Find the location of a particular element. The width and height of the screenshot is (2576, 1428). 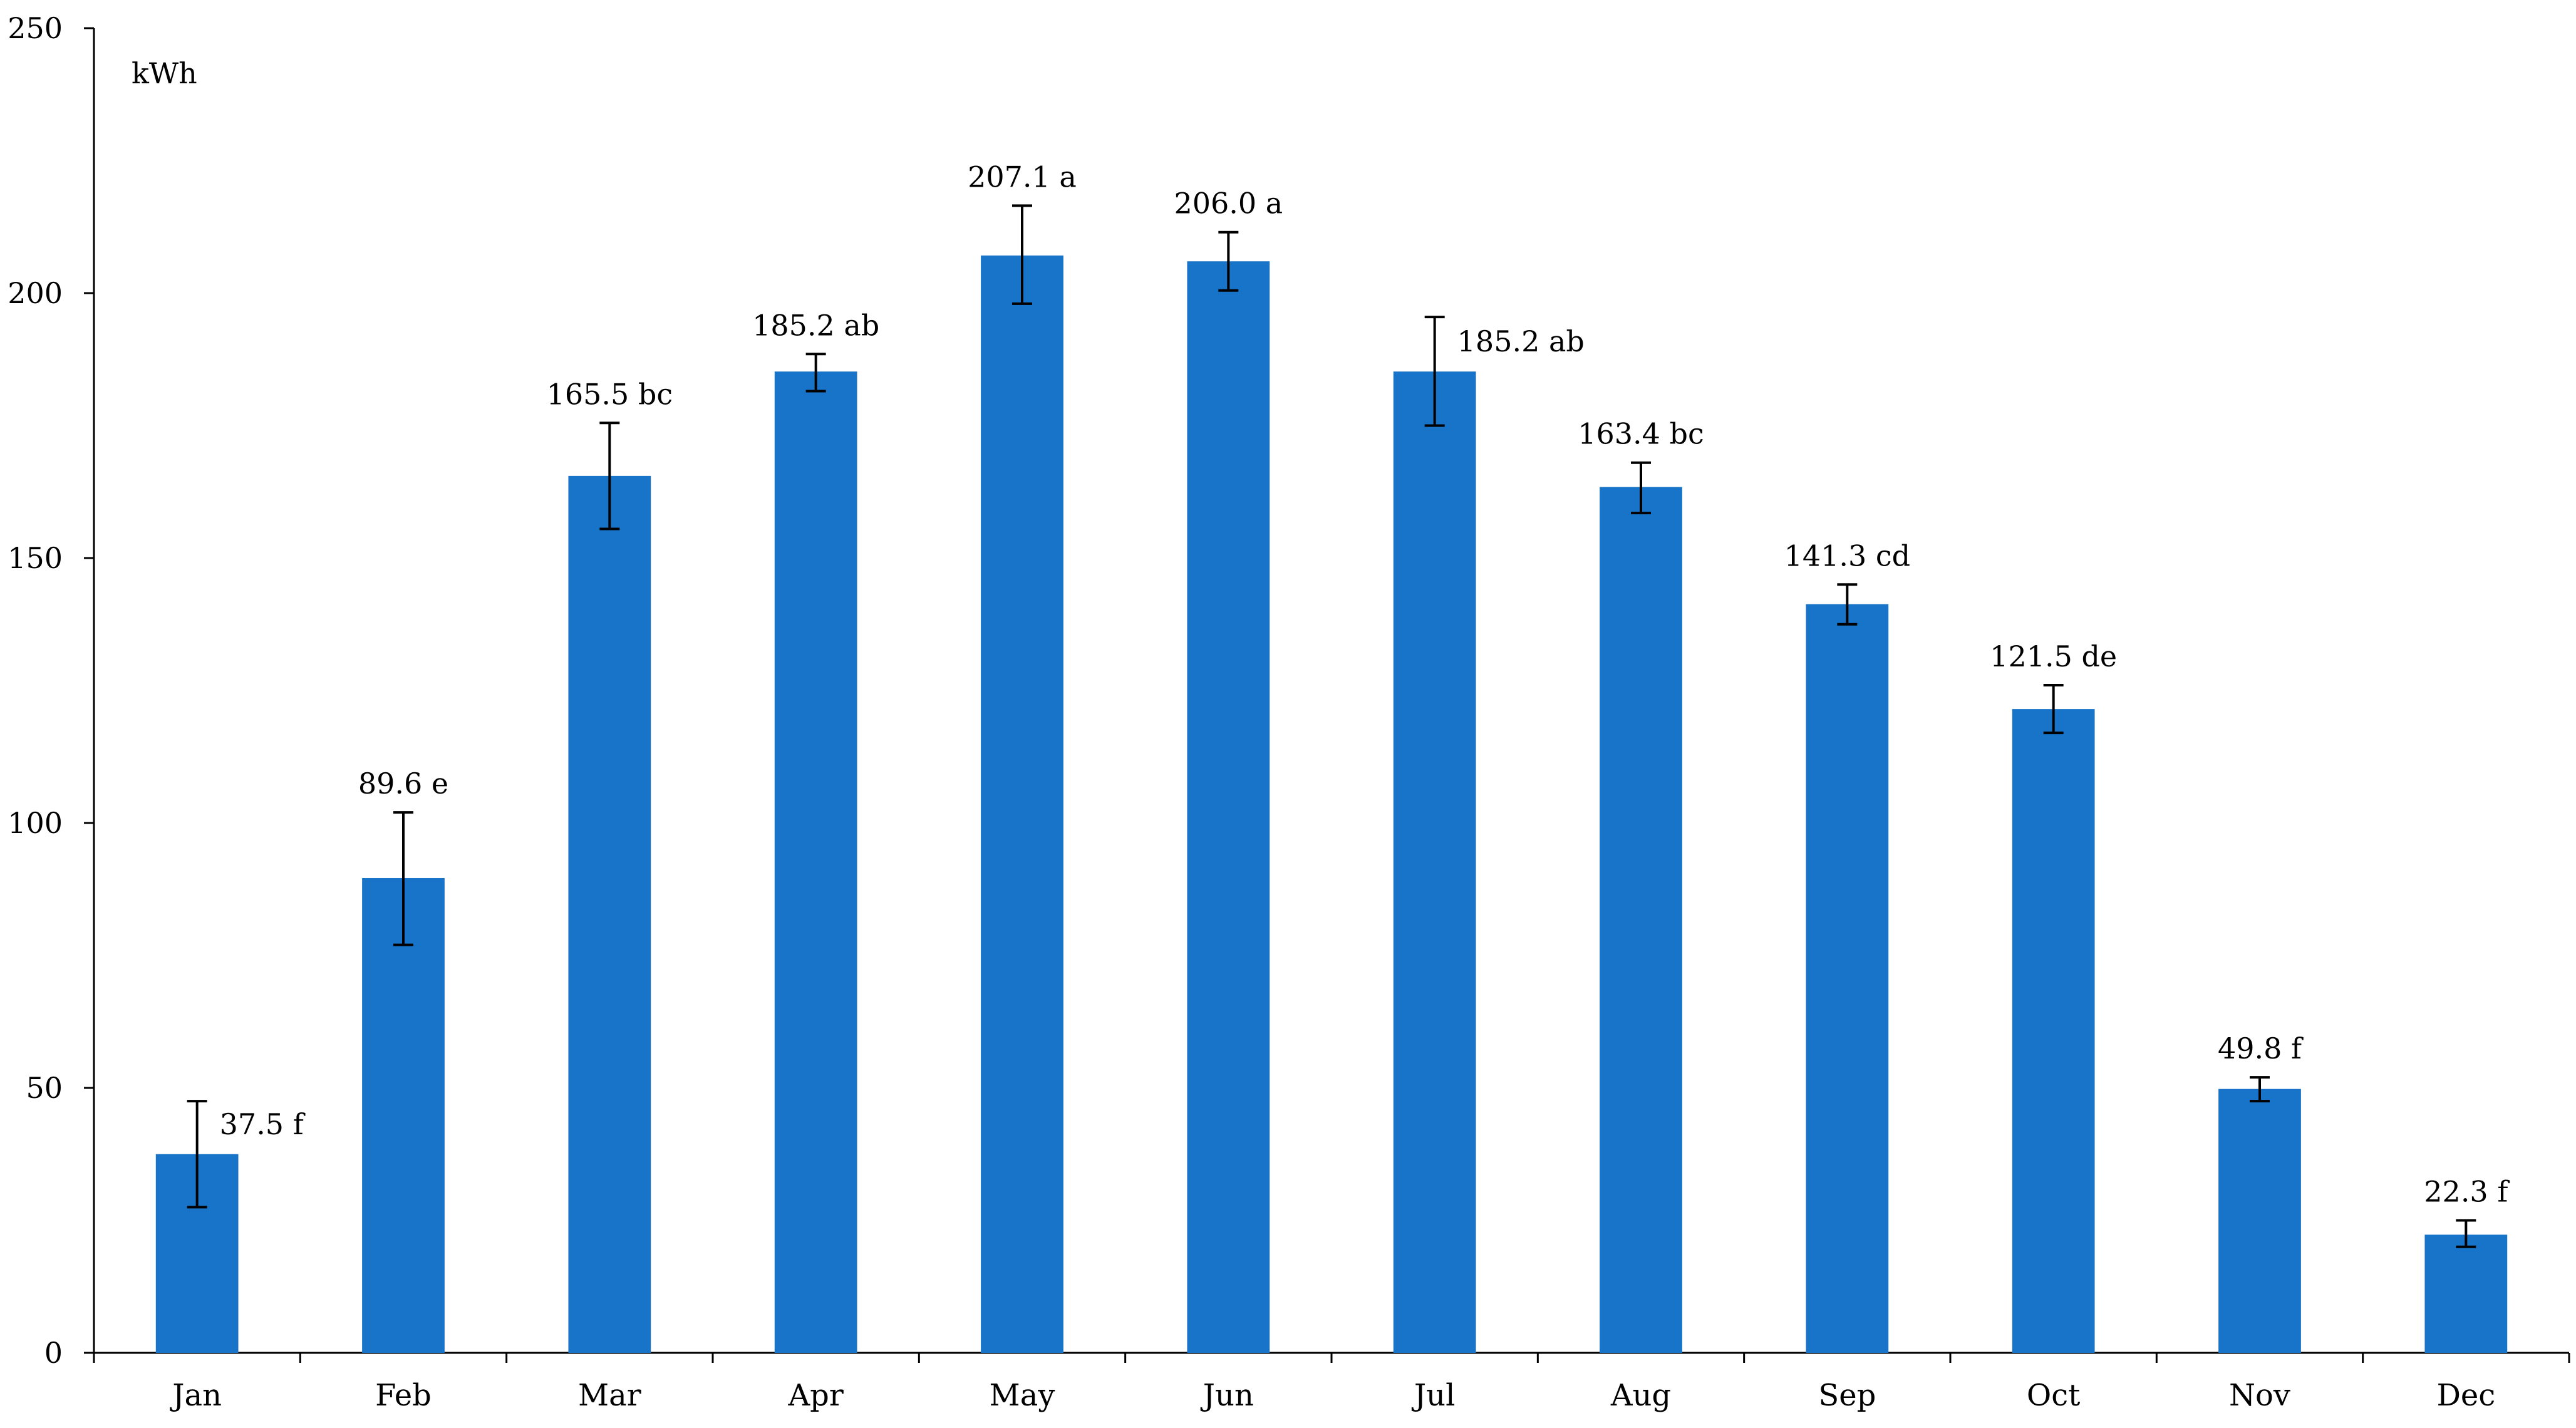

y-axis: 0 50 100 150 200 250 is located at coordinates (51, 690).